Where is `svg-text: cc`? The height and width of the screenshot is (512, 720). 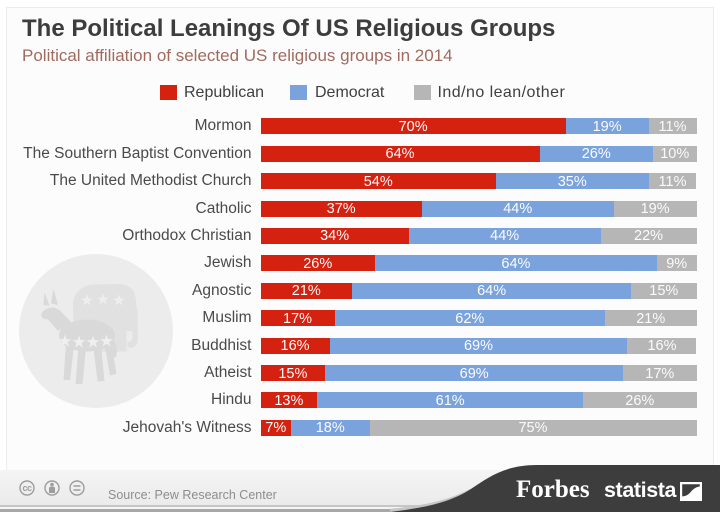 svg-text: cc is located at coordinates (27, 488).